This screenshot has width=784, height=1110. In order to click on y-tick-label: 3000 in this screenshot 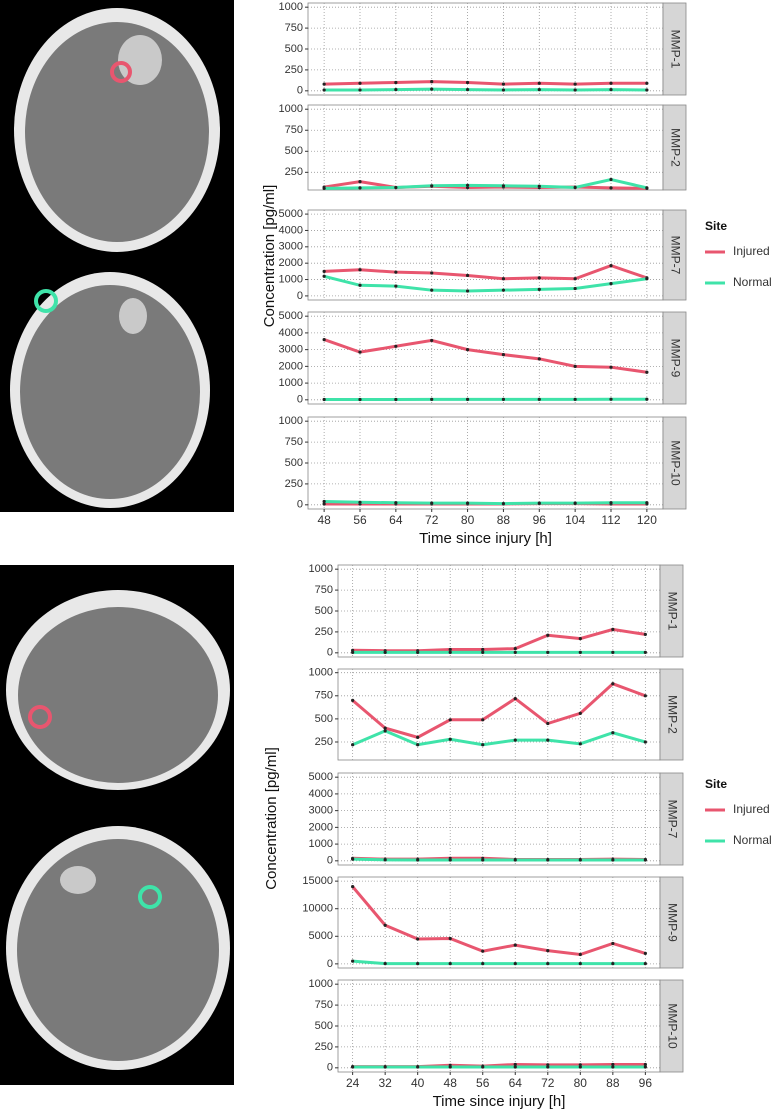, I will do `click(321, 811)`.